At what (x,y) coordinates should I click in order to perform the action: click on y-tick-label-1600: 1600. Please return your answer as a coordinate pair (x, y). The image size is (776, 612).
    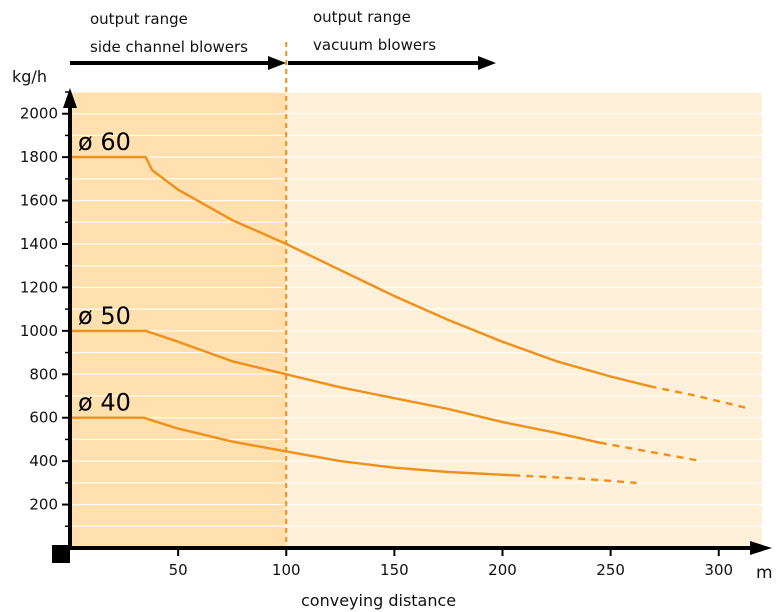
    Looking at the image, I should click on (39, 201).